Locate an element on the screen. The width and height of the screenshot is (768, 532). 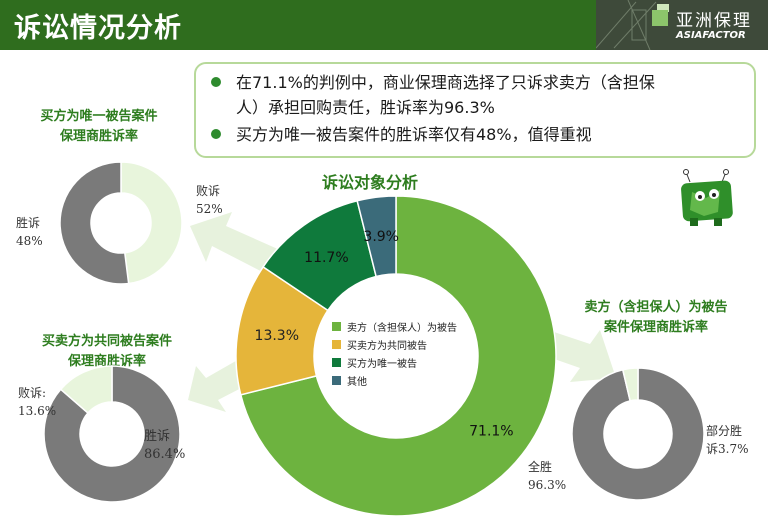
label-buyer-win-text: 胜诉 is located at coordinates (28, 223).